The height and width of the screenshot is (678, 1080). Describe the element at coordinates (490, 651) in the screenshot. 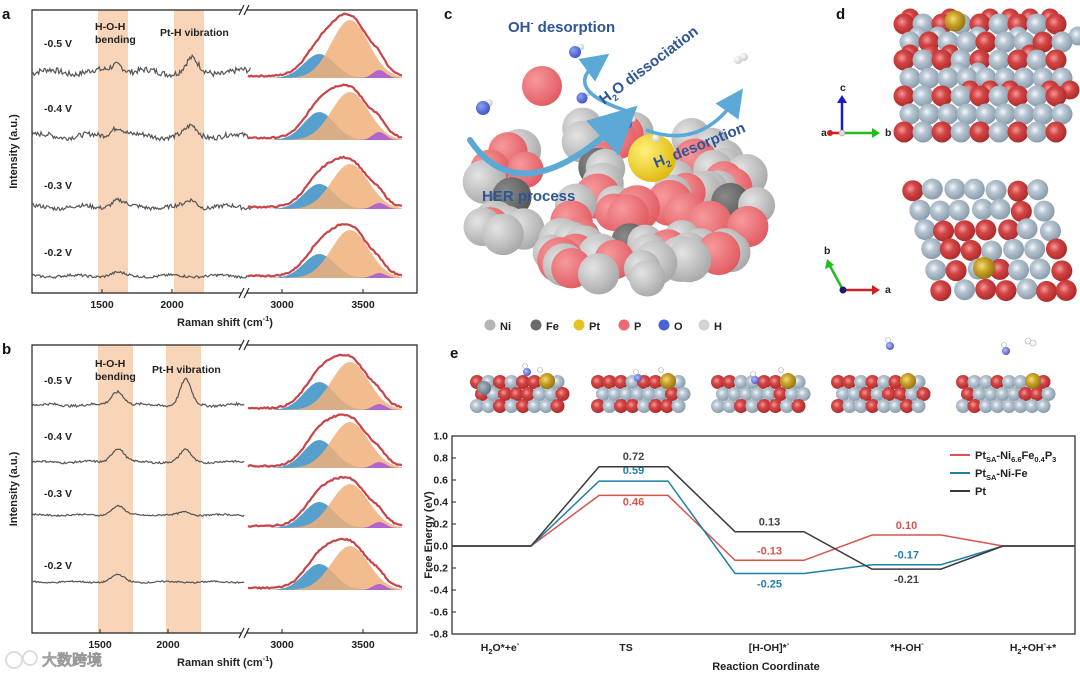

I see `text-part: 2` at that location.